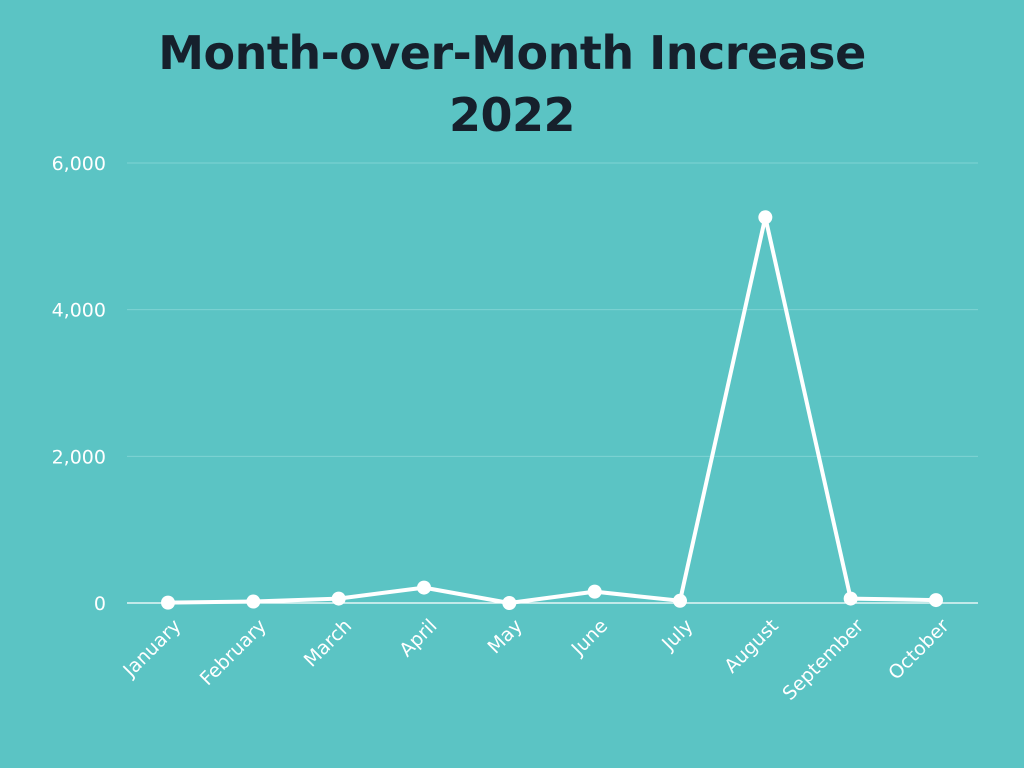 This screenshot has width=1024, height=768. I want to click on chart-title-year: 2022, so click(512, 115).